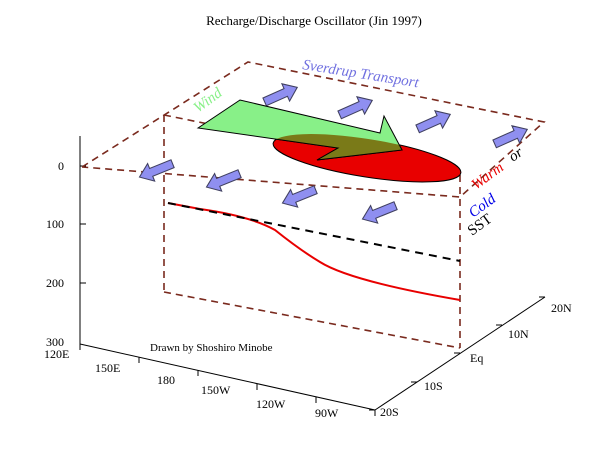  I want to click on depth-tick-label: 200, so click(55, 283).